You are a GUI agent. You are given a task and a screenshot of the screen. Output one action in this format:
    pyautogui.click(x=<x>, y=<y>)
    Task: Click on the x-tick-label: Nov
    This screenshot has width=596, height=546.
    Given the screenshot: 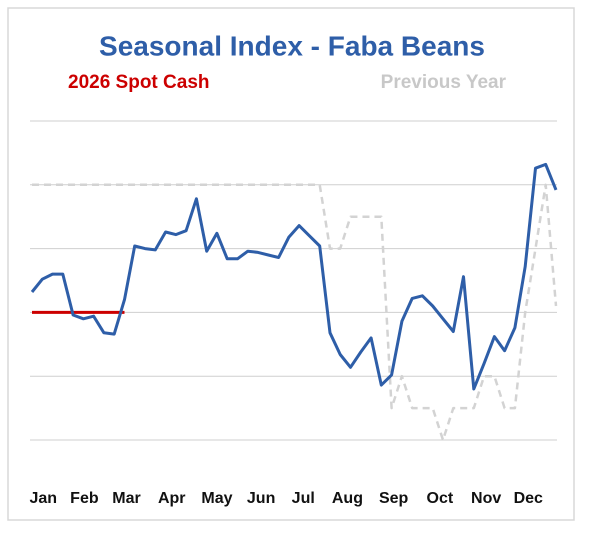 What is the action you would take?
    pyautogui.click(x=486, y=498)
    